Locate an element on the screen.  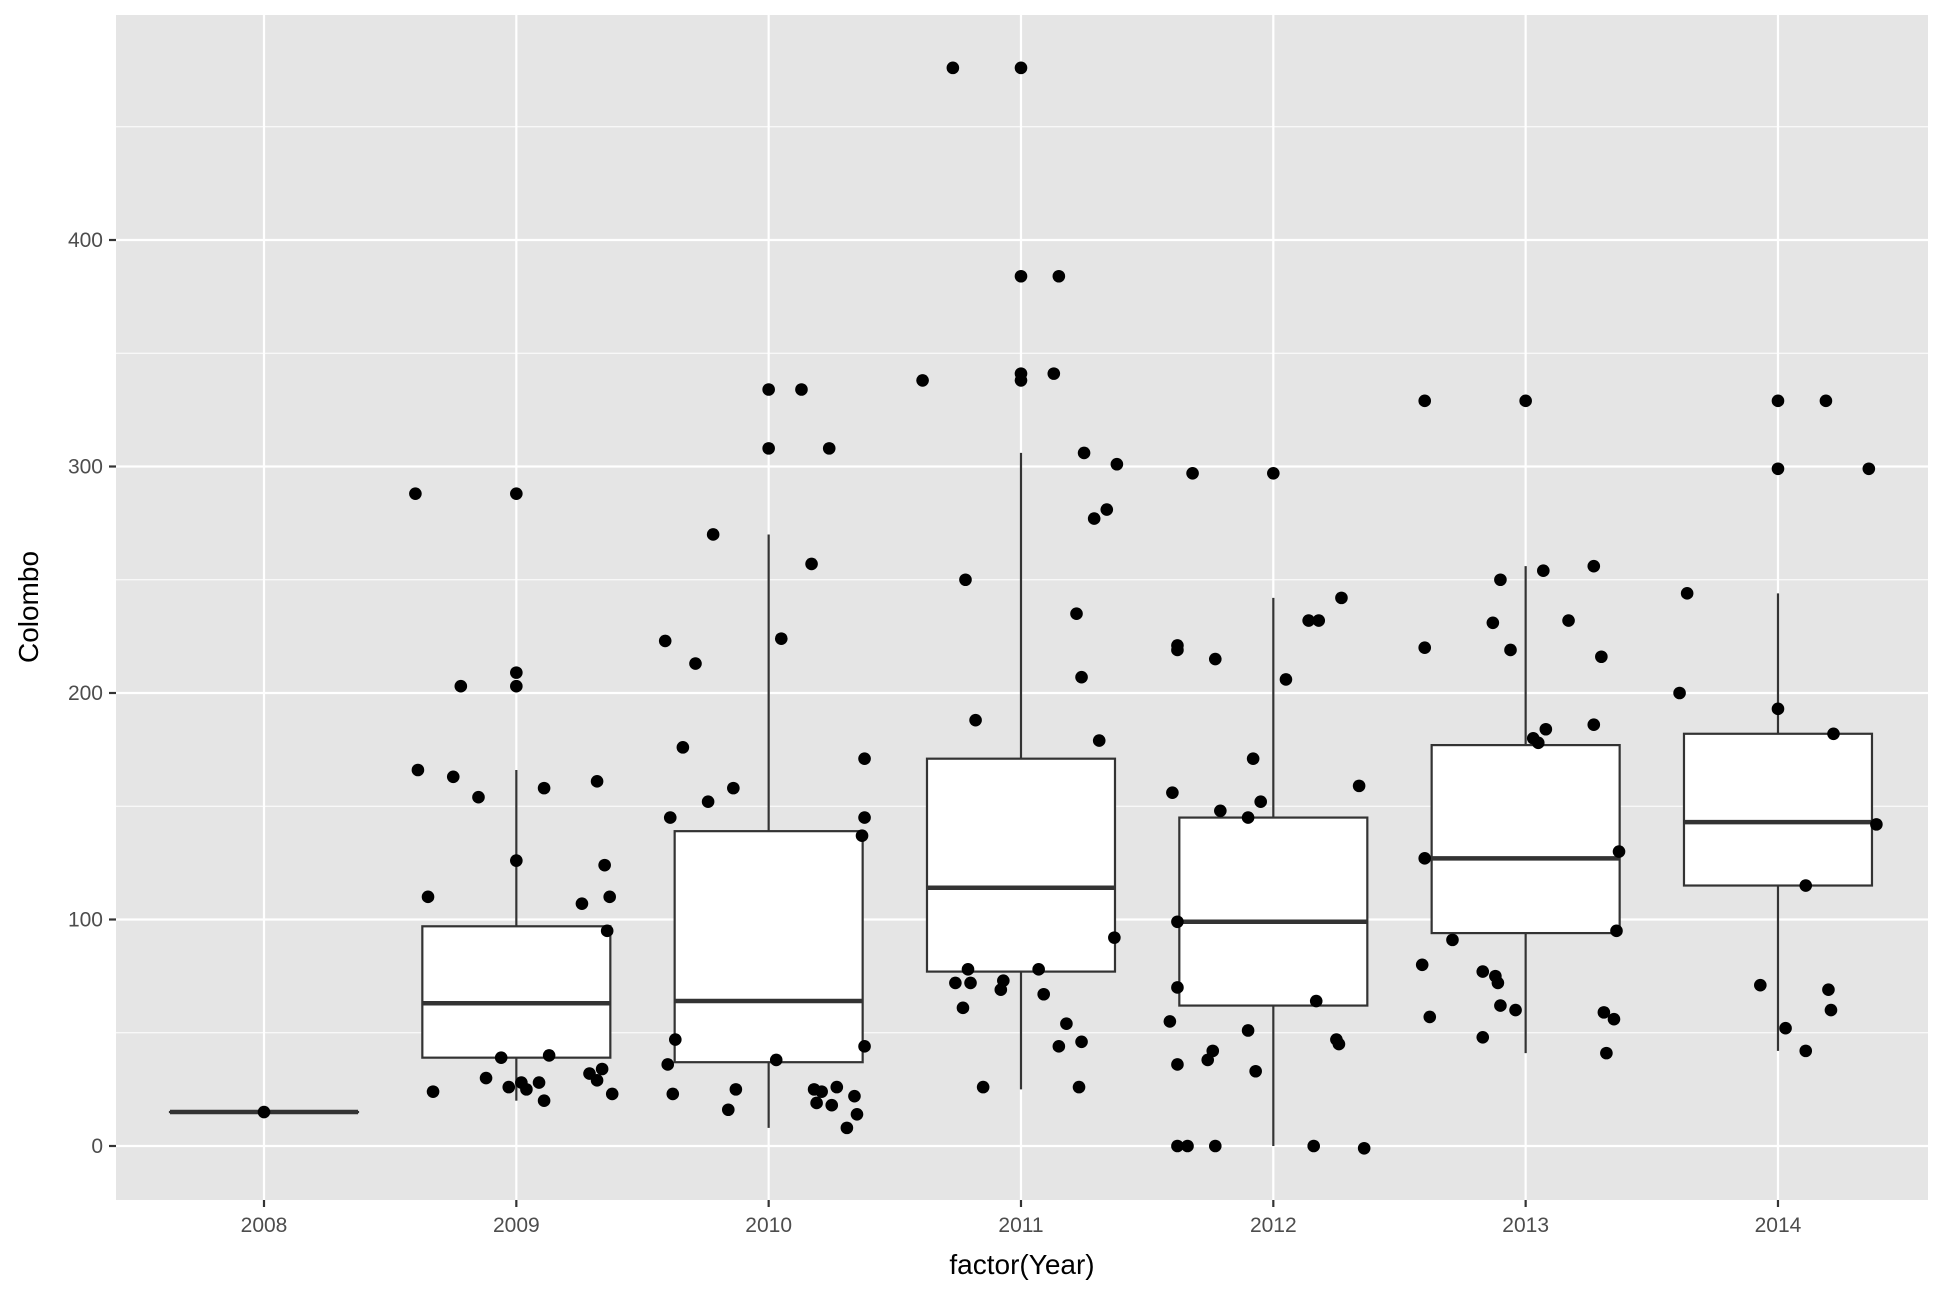
box-2012 is located at coordinates (1273, 871).